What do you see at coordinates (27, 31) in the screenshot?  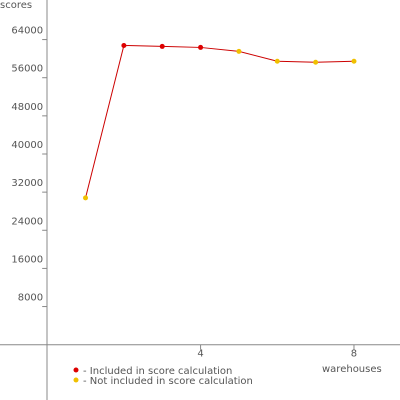 I see `y-tick-label: 64000` at bounding box center [27, 31].